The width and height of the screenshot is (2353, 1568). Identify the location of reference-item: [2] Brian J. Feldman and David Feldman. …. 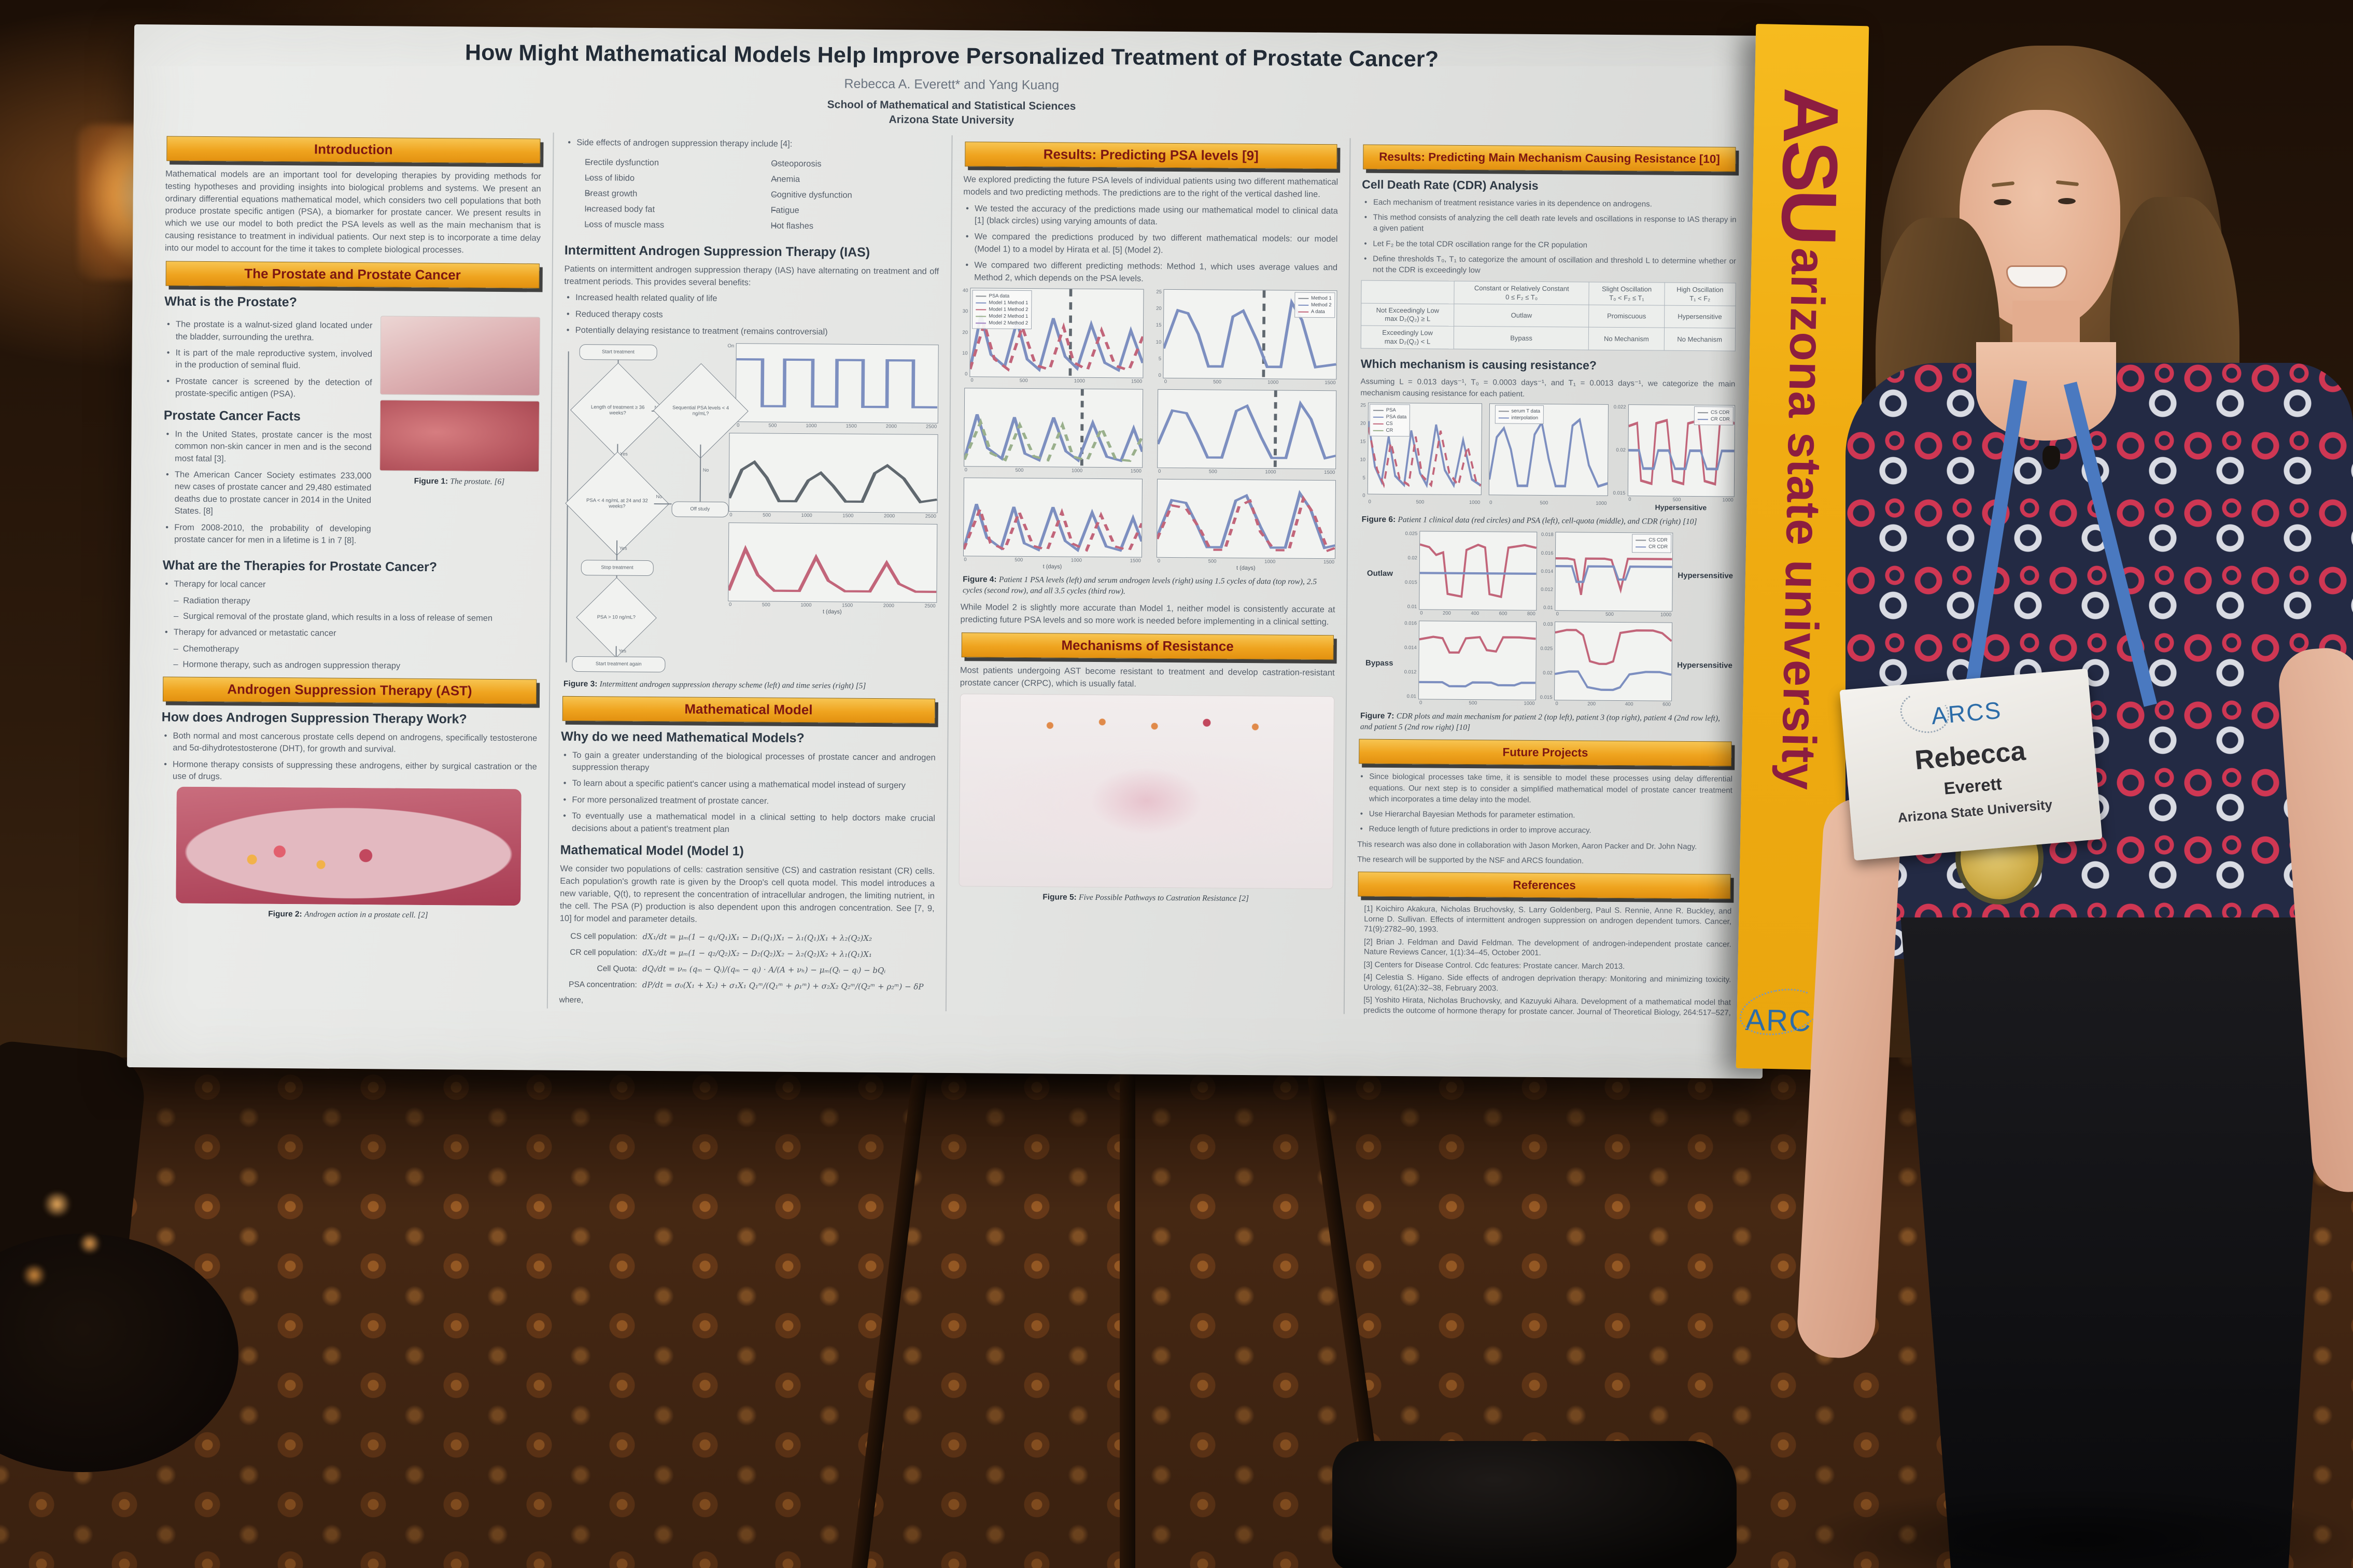
(1547, 947).